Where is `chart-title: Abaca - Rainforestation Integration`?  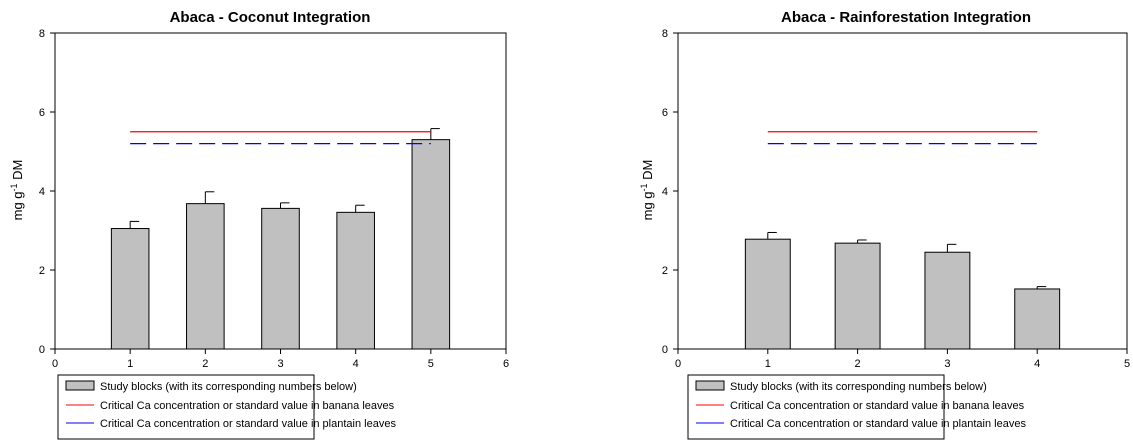
chart-title: Abaca - Rainforestation Integration is located at coordinates (906, 17).